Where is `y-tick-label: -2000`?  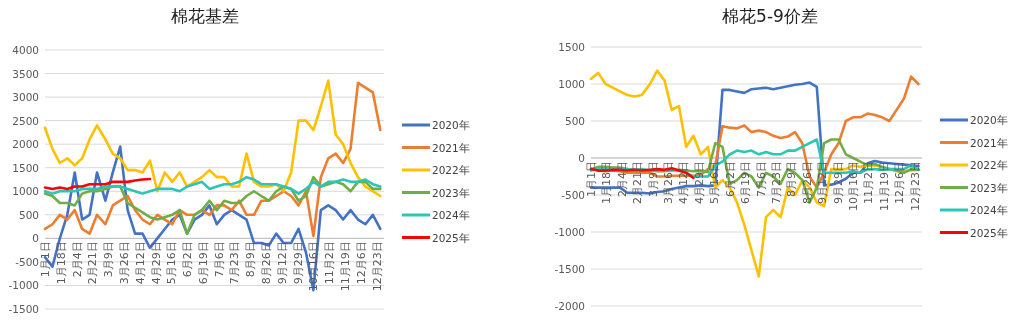 y-tick-label: -2000 is located at coordinates (569, 306).